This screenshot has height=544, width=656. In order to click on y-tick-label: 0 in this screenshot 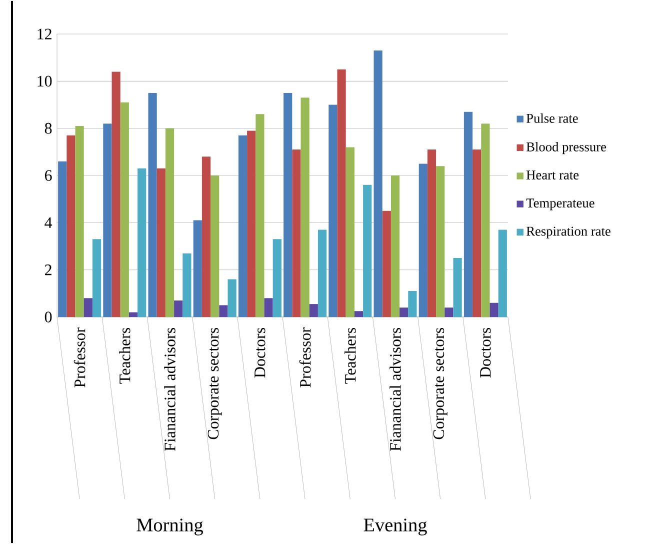, I will do `click(48, 317)`.